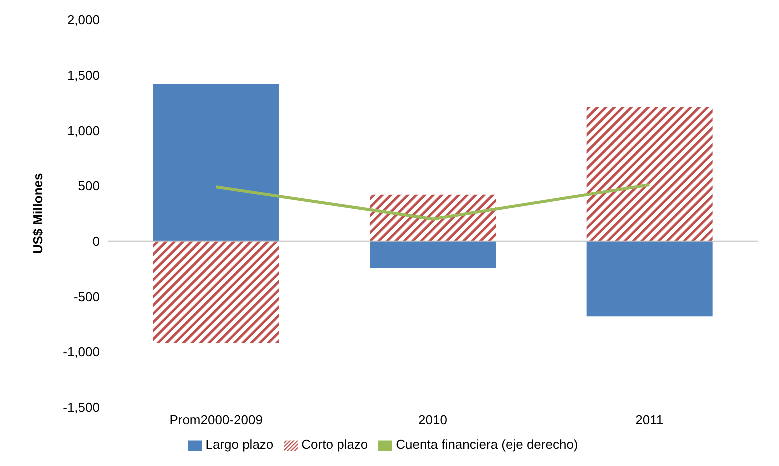  Describe the element at coordinates (487, 444) in the screenshot. I see `legend-label: Cuenta financiera (eje derecho)` at that location.